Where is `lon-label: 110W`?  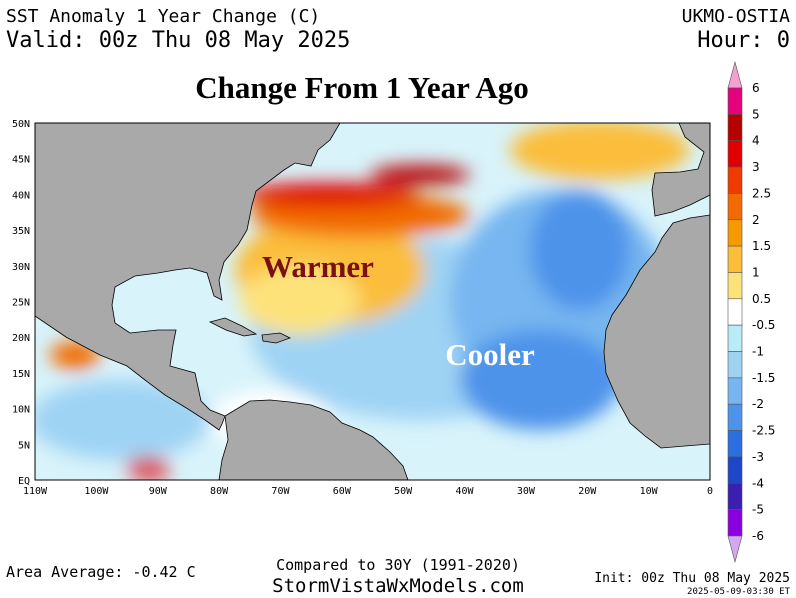 lon-label: 110W is located at coordinates (35, 491).